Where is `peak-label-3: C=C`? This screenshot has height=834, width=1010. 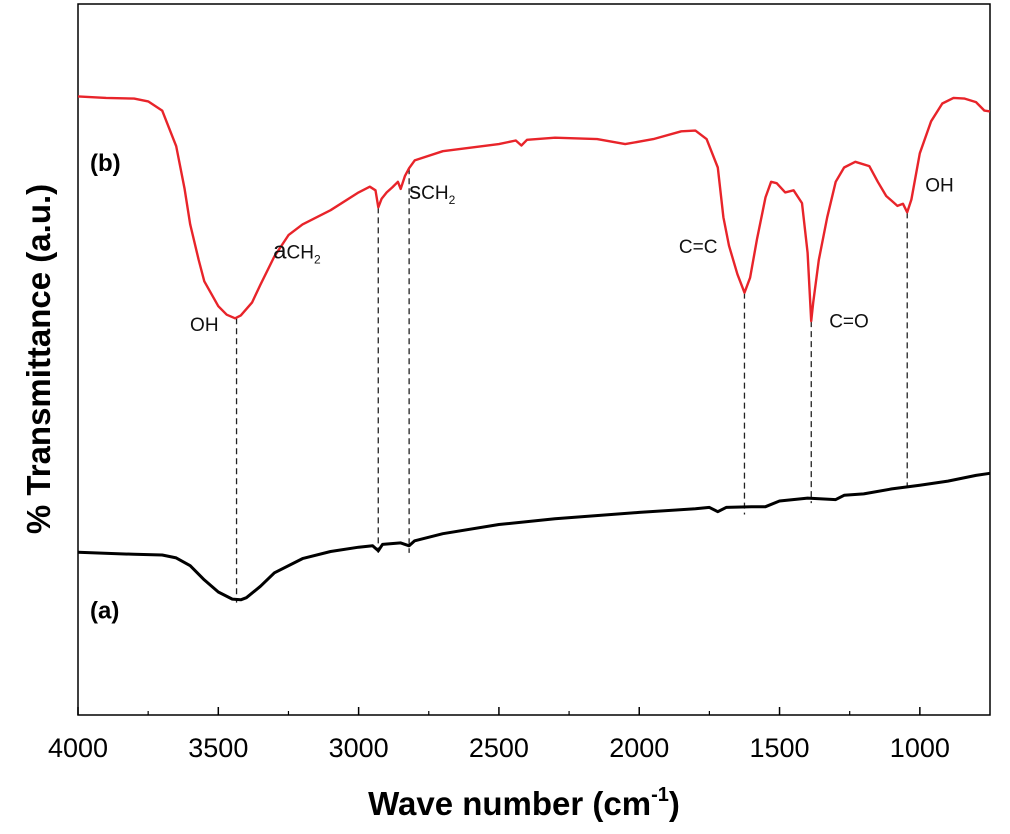
peak-label-3: C=C is located at coordinates (698, 247).